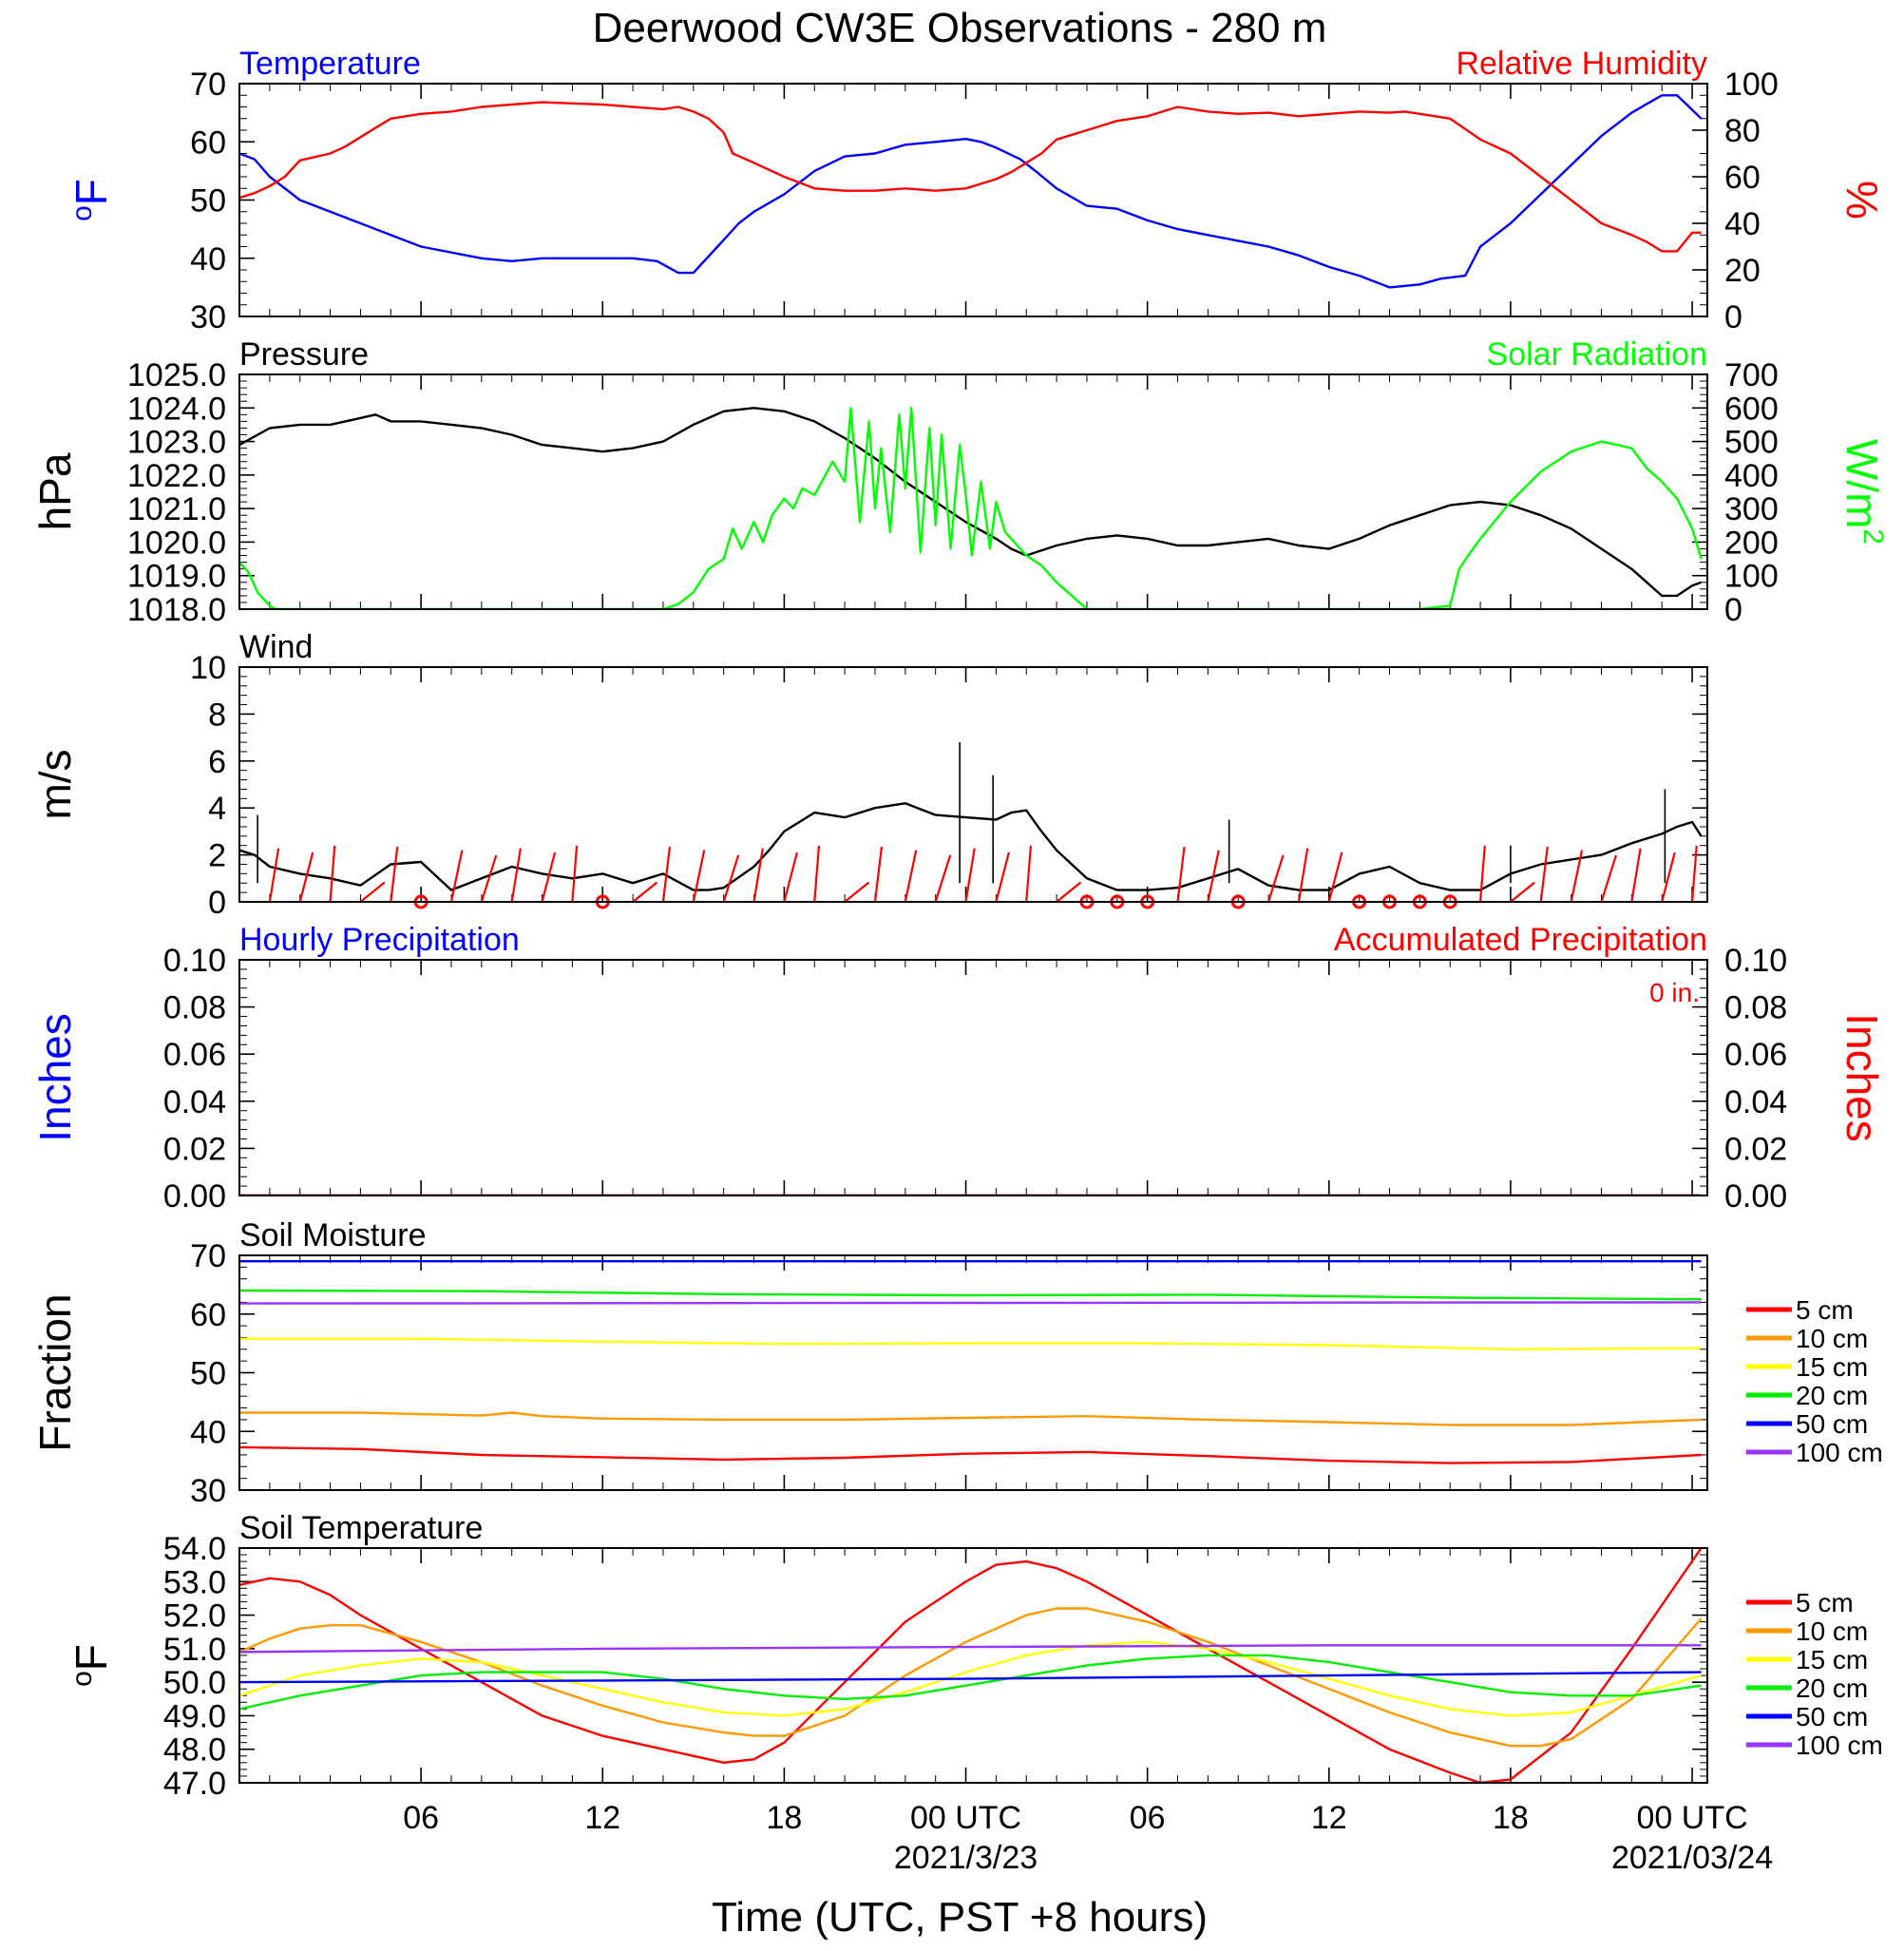 Image resolution: width=1904 pixels, height=1951 pixels. Describe the element at coordinates (960, 28) in the screenshot. I see `figure-title: Deerwood CW3E Observations - 280 m` at that location.